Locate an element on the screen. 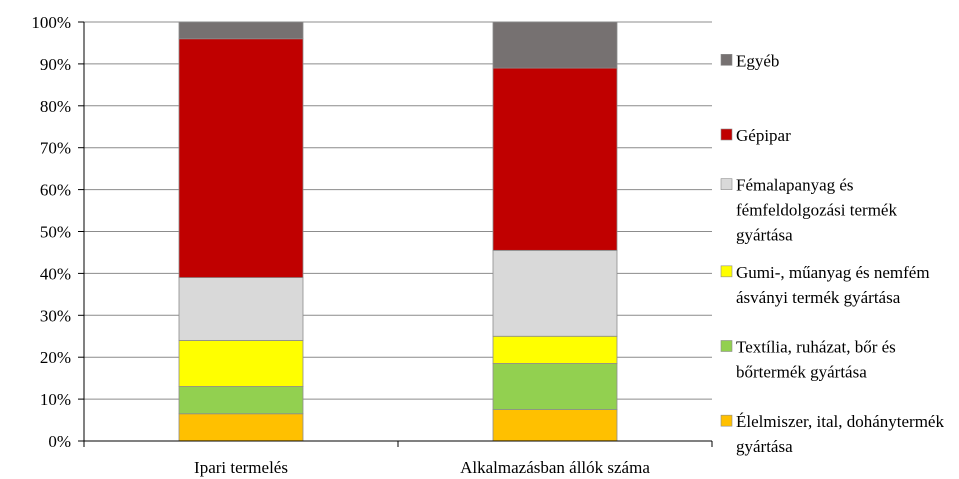 Image resolution: width=959 pixels, height=479 pixels. legend-item: Élelmiszer, ital, dohánytermék gyártása is located at coordinates (832, 434).